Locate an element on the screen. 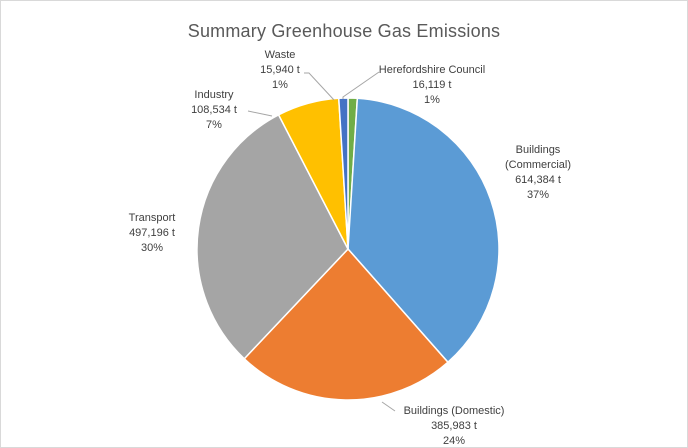 The image size is (688, 448). pie-slice-buildings-domestic is located at coordinates (346, 324).